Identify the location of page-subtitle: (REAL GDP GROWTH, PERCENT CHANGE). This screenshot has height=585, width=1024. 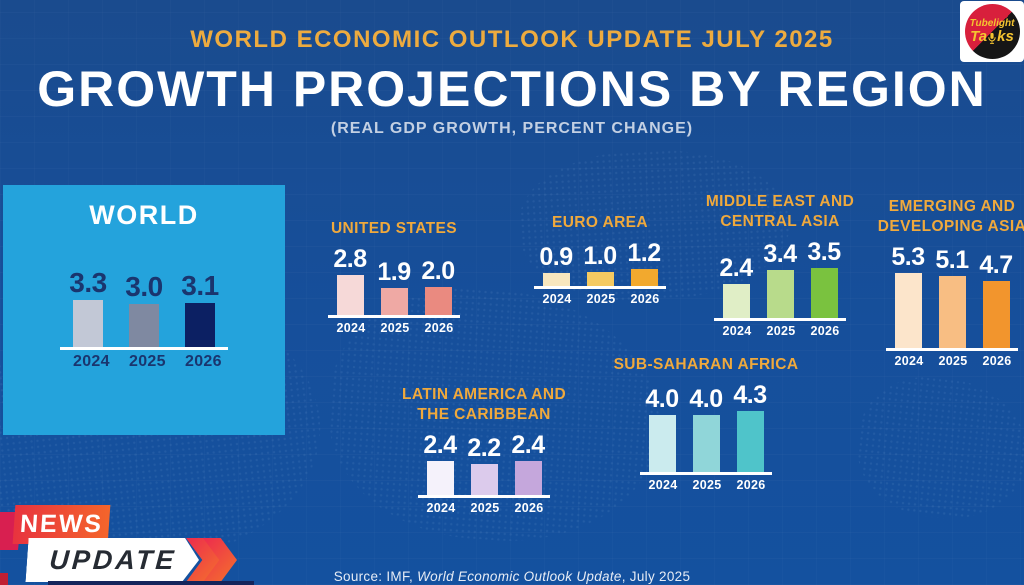
(512, 128).